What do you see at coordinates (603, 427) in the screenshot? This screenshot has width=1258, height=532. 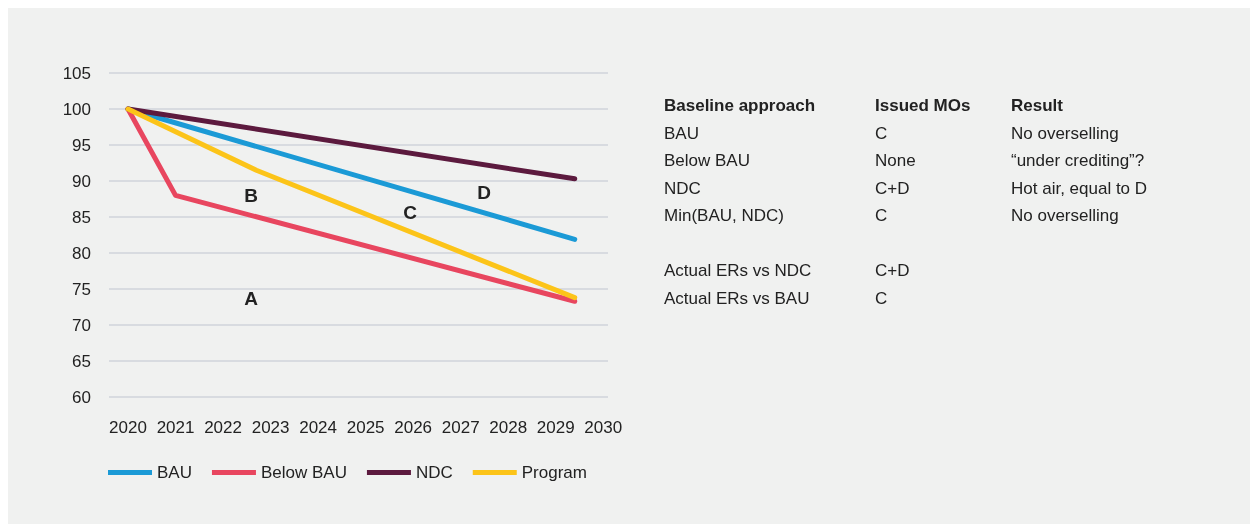 I see `x-tick-label: 2030` at bounding box center [603, 427].